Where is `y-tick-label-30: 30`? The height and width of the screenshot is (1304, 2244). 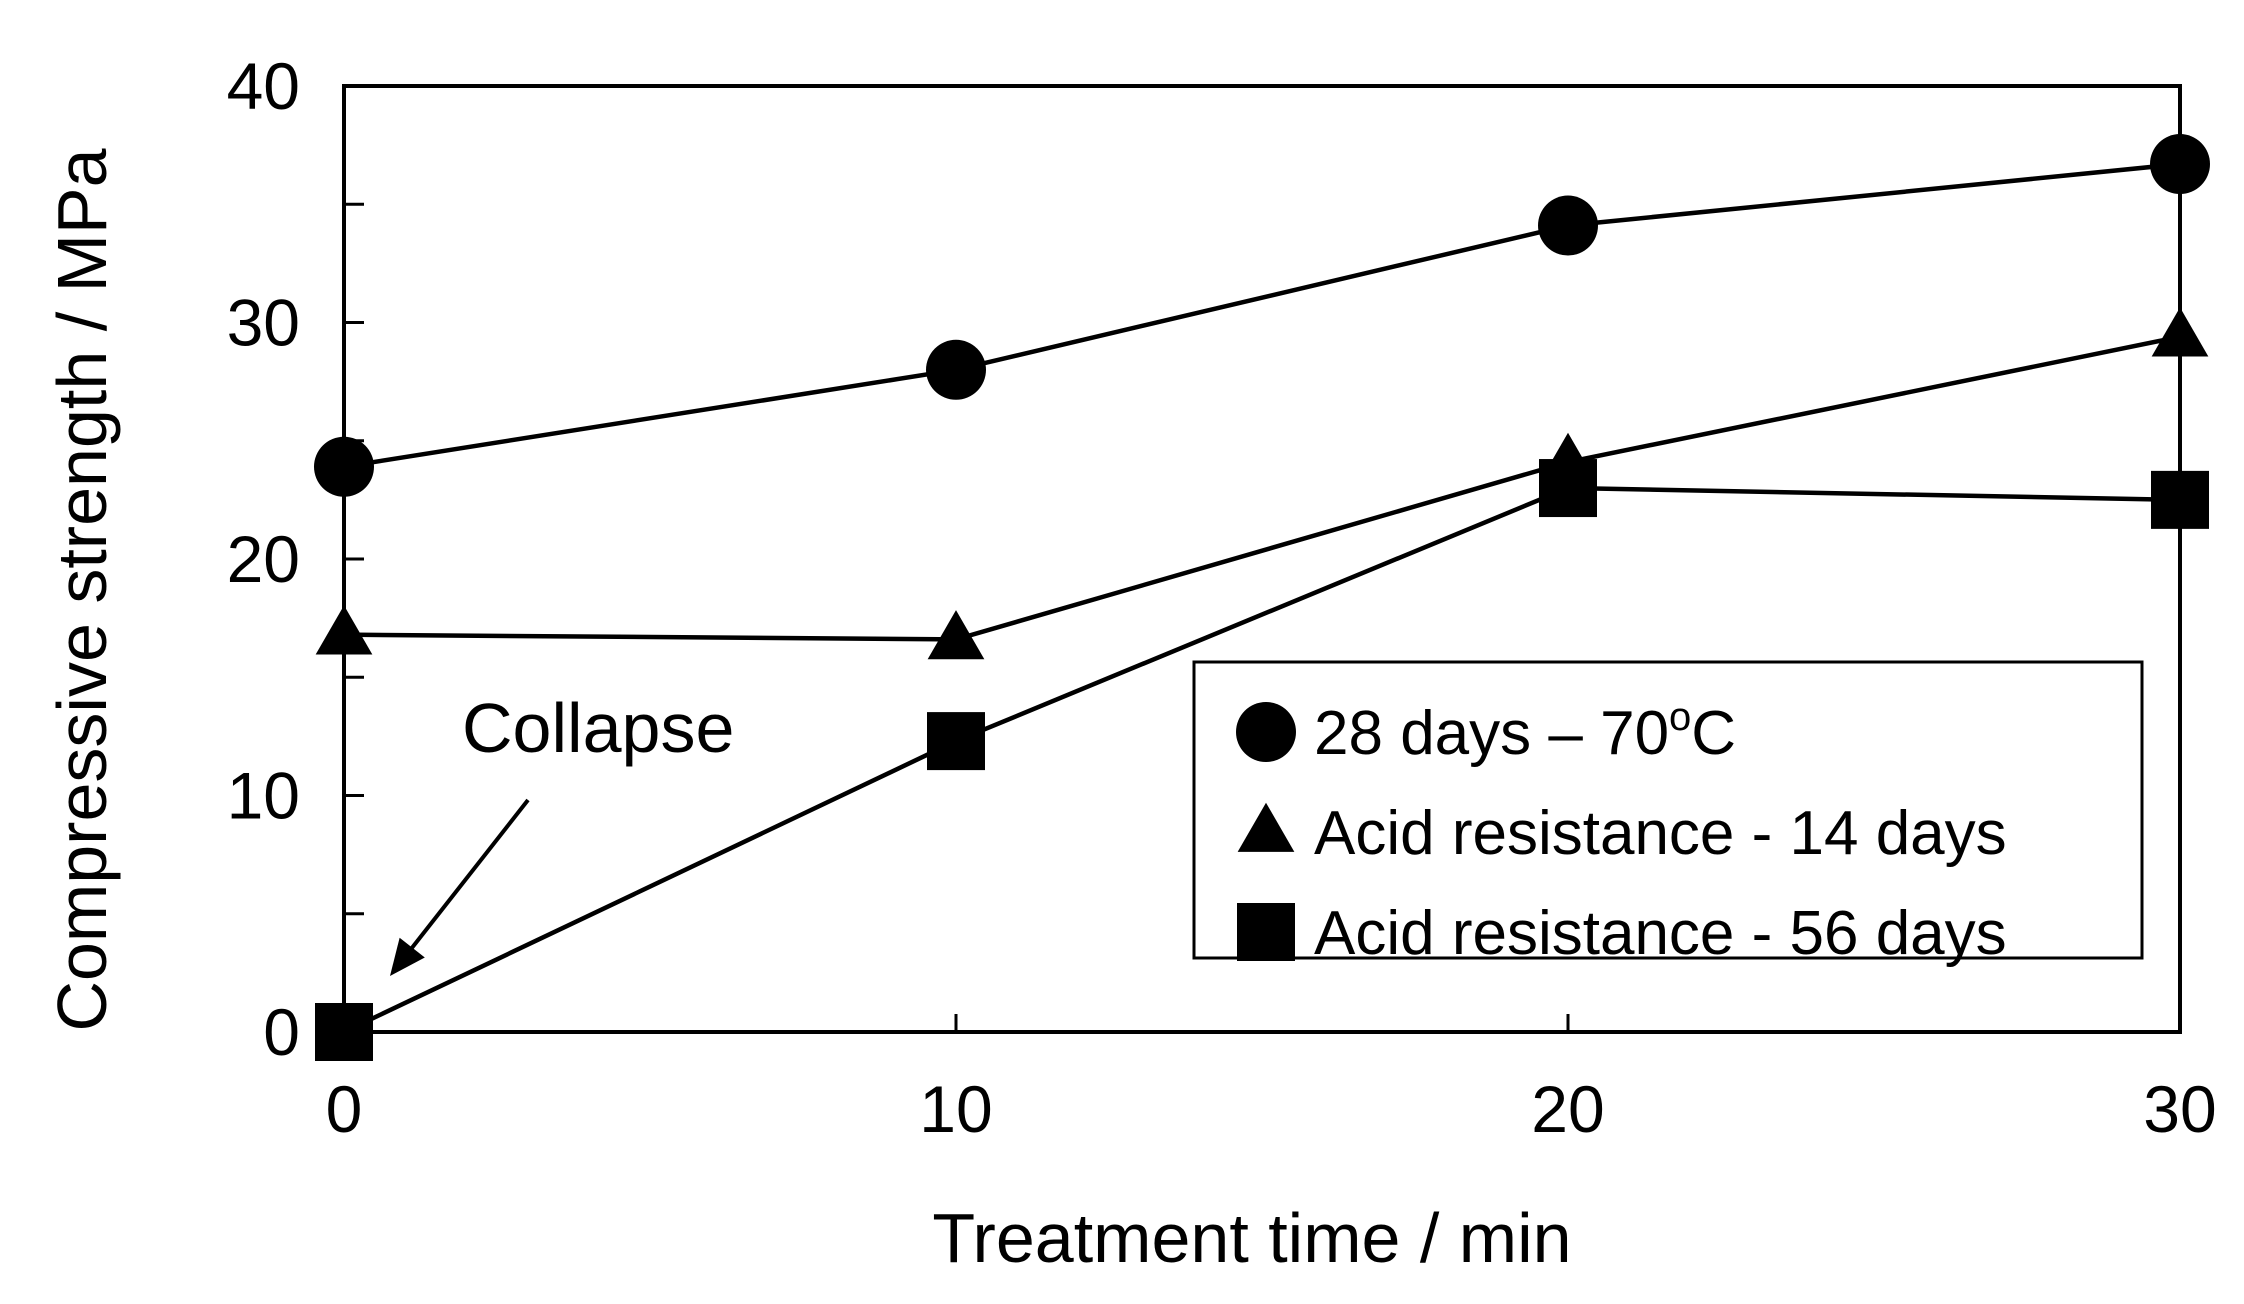 y-tick-label-30: 30 is located at coordinates (263, 323).